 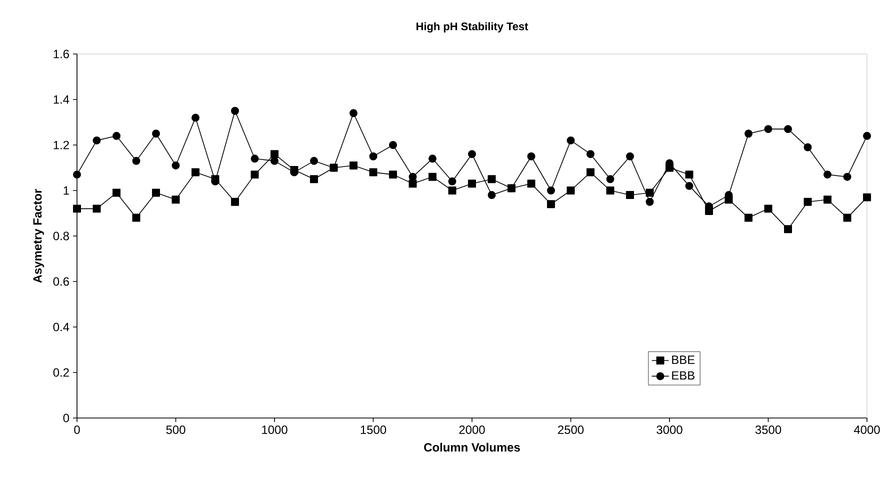 What do you see at coordinates (683, 375) in the screenshot?
I see `legend-label: EBB` at bounding box center [683, 375].